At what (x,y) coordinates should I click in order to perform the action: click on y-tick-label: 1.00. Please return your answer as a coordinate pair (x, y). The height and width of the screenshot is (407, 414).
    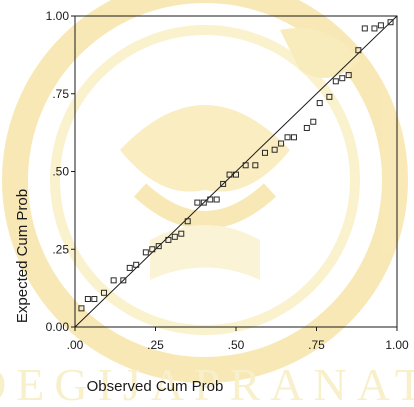
    Looking at the image, I should click on (58, 16).